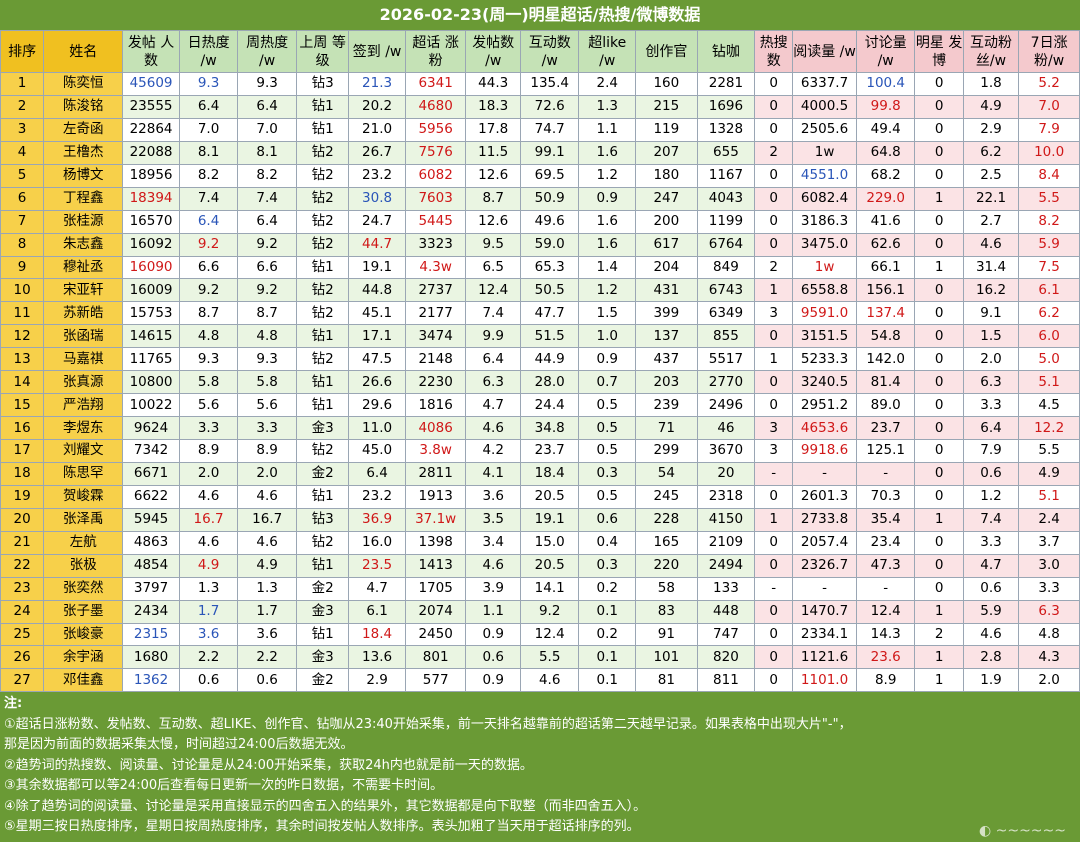 This screenshot has height=842, width=1080. What do you see at coordinates (607, 51) in the screenshot?
I see `column-header-super_like: 超like /w` at bounding box center [607, 51].